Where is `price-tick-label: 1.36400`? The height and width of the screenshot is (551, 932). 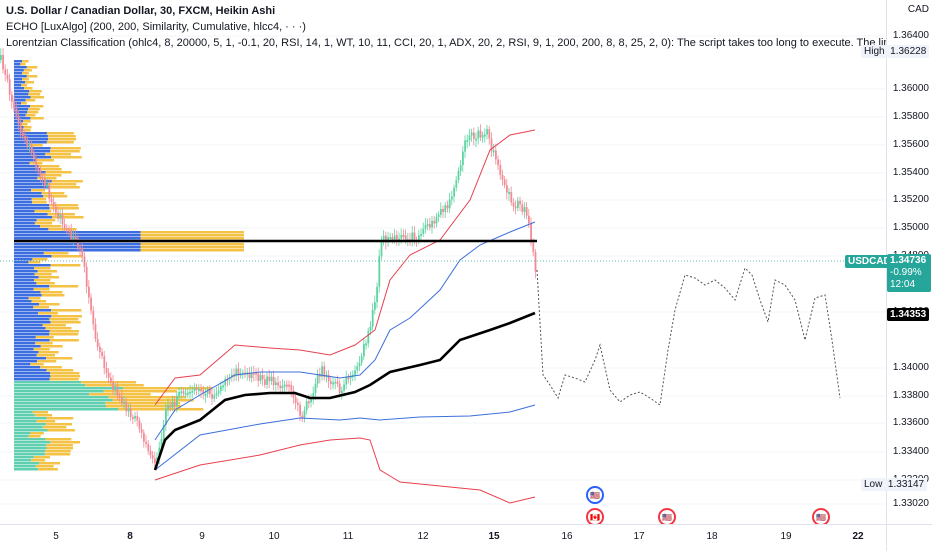 price-tick-label: 1.36400 is located at coordinates (910, 35).